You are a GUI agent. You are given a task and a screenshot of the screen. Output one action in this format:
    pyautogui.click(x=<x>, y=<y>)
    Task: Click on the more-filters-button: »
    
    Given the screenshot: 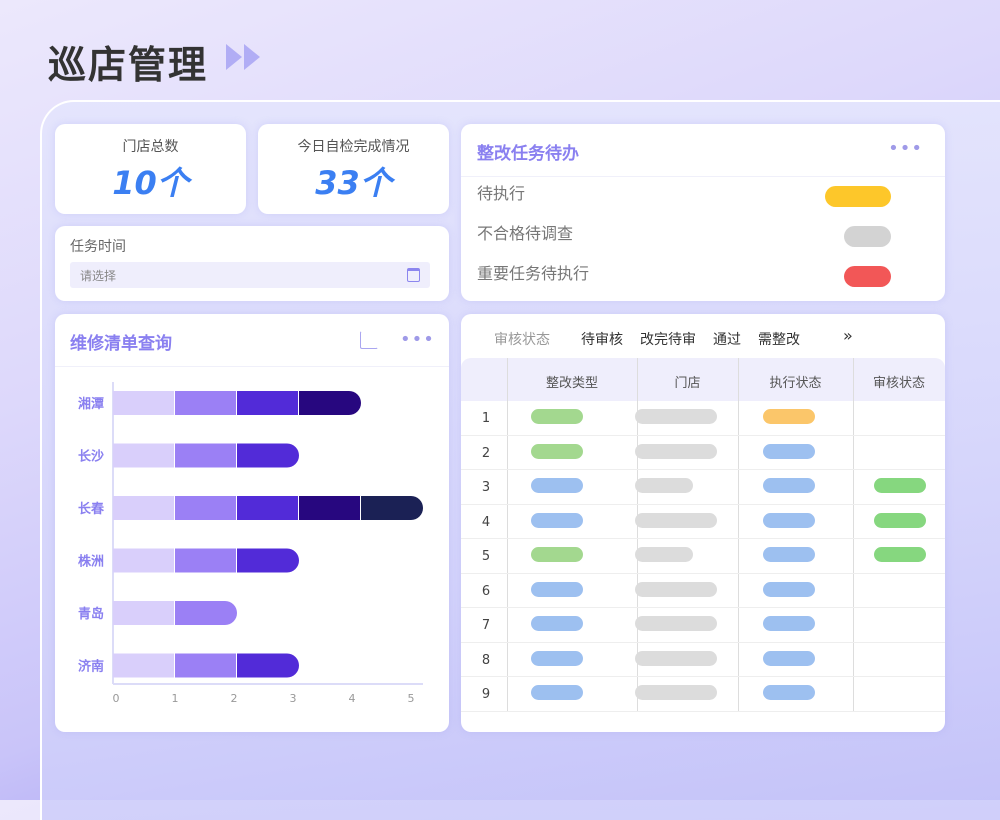 What is the action you would take?
    pyautogui.click(x=848, y=335)
    